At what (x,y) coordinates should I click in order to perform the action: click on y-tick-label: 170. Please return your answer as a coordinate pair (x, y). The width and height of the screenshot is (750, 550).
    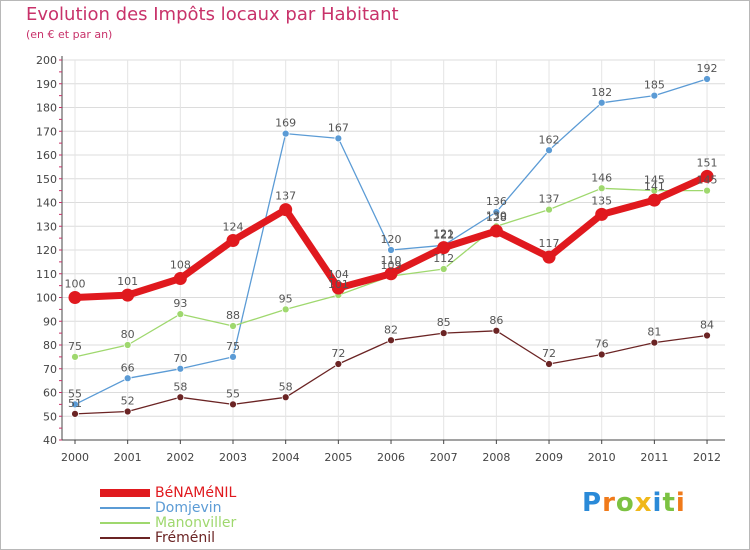
    Looking at the image, I should click on (46, 131).